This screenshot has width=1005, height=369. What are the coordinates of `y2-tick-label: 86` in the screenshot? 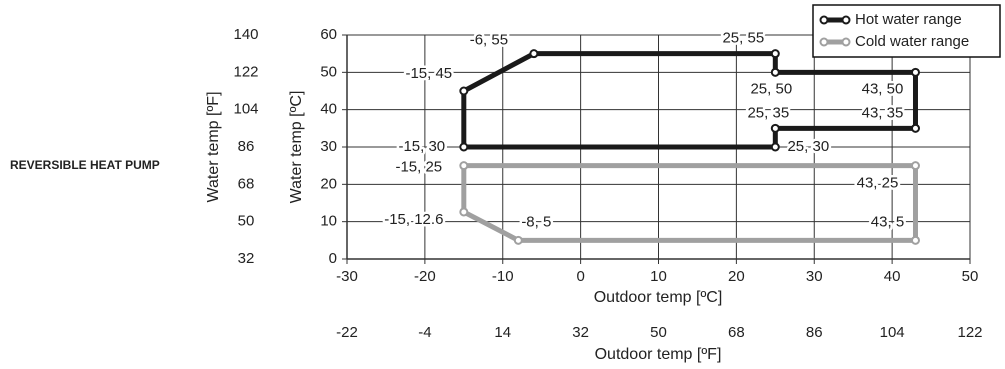 It's located at (246, 146).